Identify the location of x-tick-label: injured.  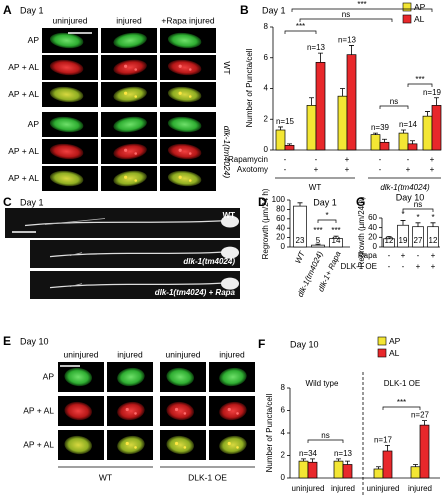
(343, 488).